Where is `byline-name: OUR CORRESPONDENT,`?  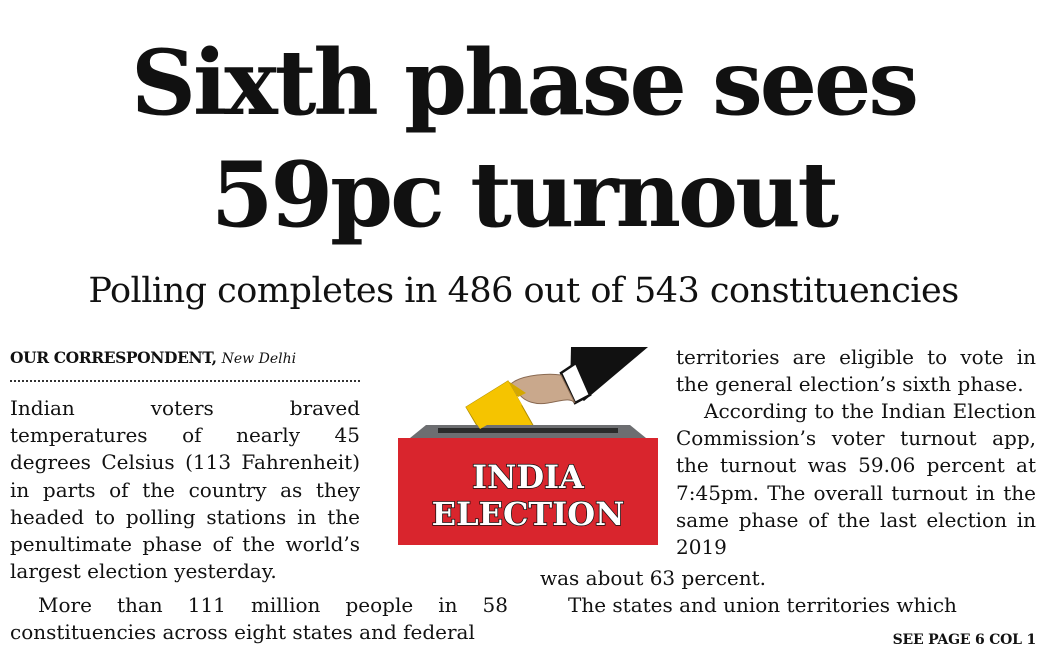 byline-name: OUR CORRESPONDENT, is located at coordinates (113, 357).